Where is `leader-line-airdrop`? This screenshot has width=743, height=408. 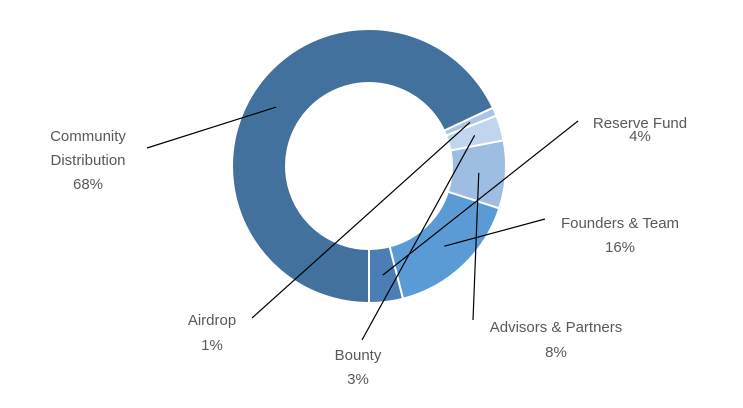
leader-line-airdrop is located at coordinates (361, 220).